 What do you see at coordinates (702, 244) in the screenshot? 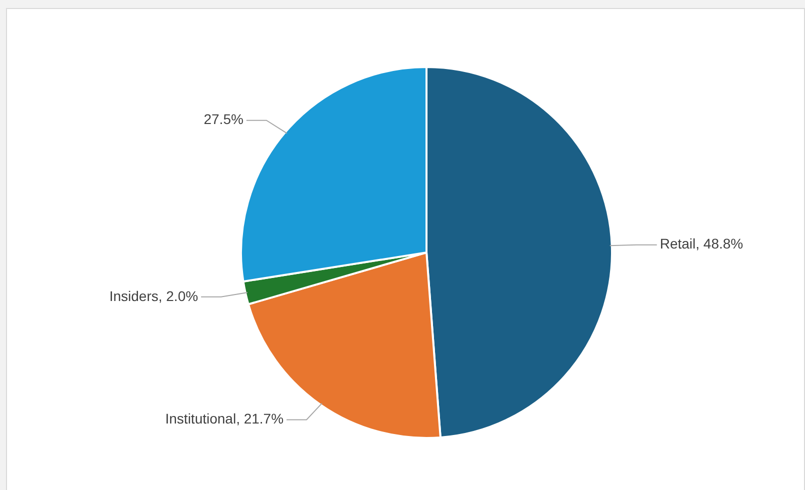
I see `slice-label: Retail, 48.8%` at bounding box center [702, 244].